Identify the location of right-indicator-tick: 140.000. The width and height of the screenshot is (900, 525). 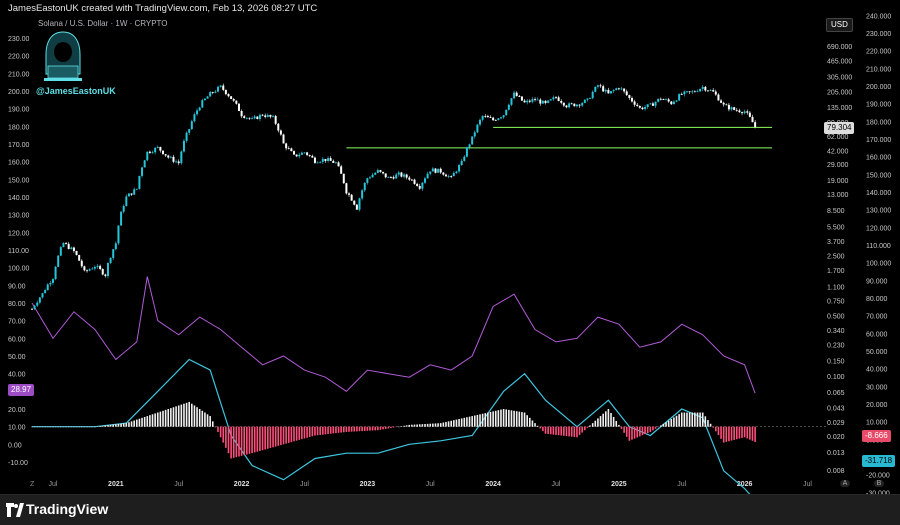
(878, 193).